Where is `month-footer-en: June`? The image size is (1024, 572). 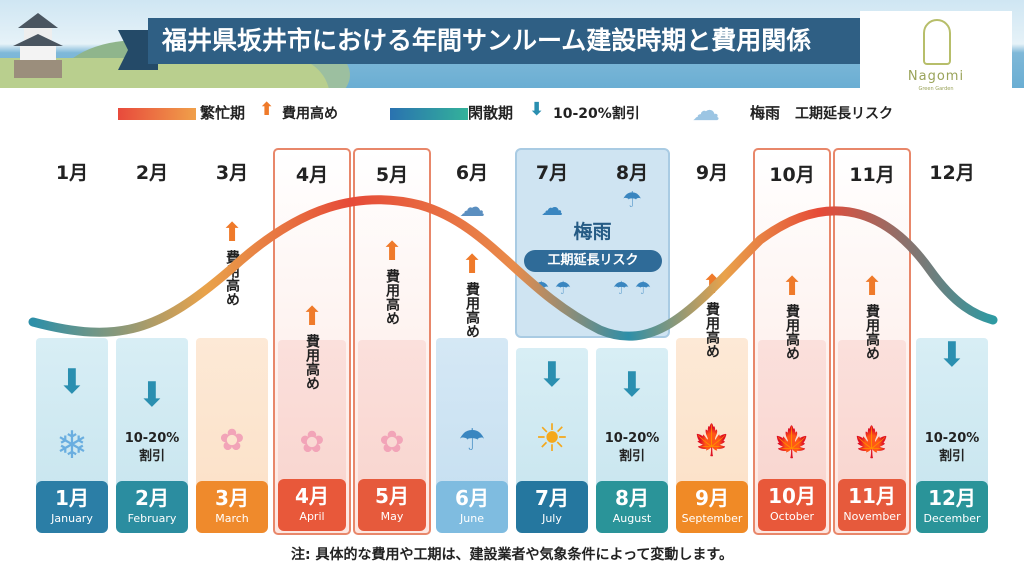 month-footer-en: June is located at coordinates (472, 518).